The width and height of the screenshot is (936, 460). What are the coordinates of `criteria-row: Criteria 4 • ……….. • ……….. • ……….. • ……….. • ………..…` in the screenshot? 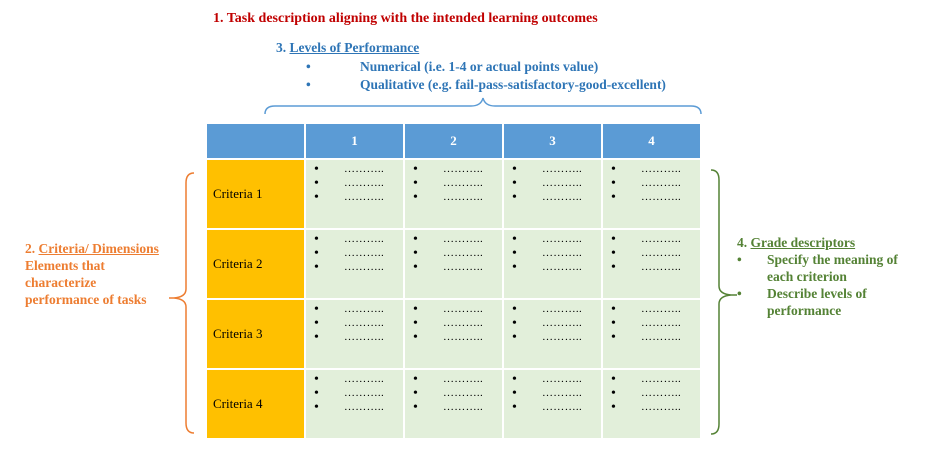 It's located at (453, 404).